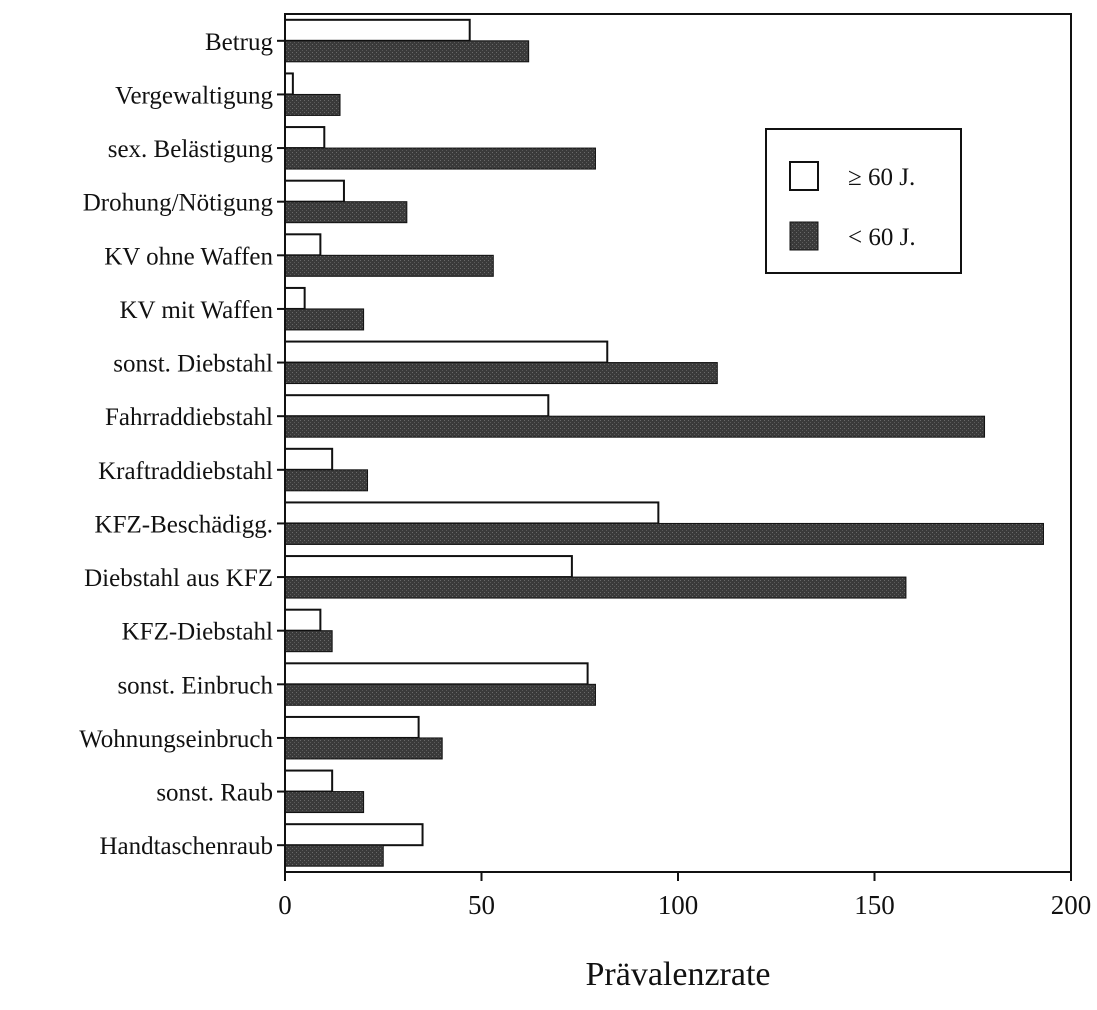 This screenshot has width=1097, height=1010. I want to click on x-tick-label-1: 50, so click(481, 905).